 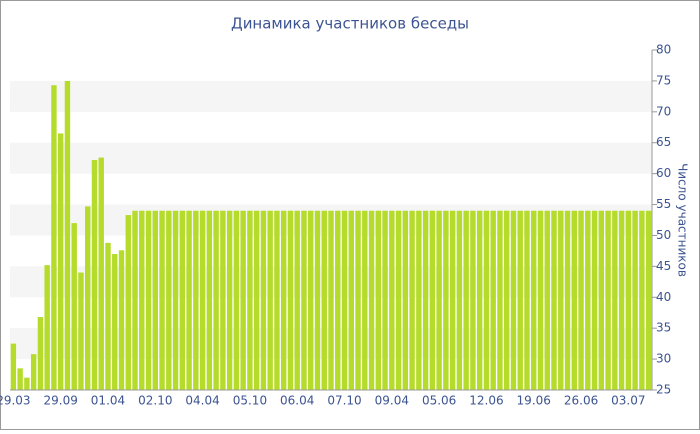 What do you see at coordinates (344, 401) in the screenshot?
I see `x-tick-label: 07.10` at bounding box center [344, 401].